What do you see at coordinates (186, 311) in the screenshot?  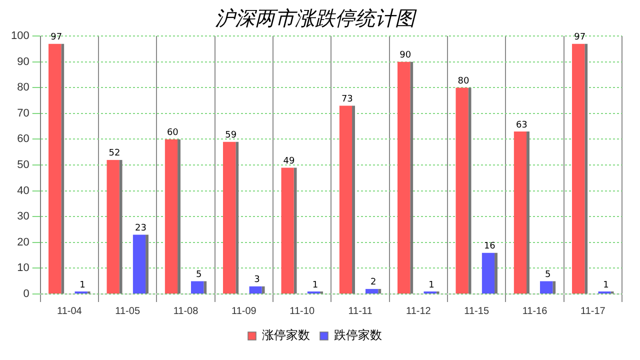 I see `x-tick-label: 11-08` at bounding box center [186, 311].